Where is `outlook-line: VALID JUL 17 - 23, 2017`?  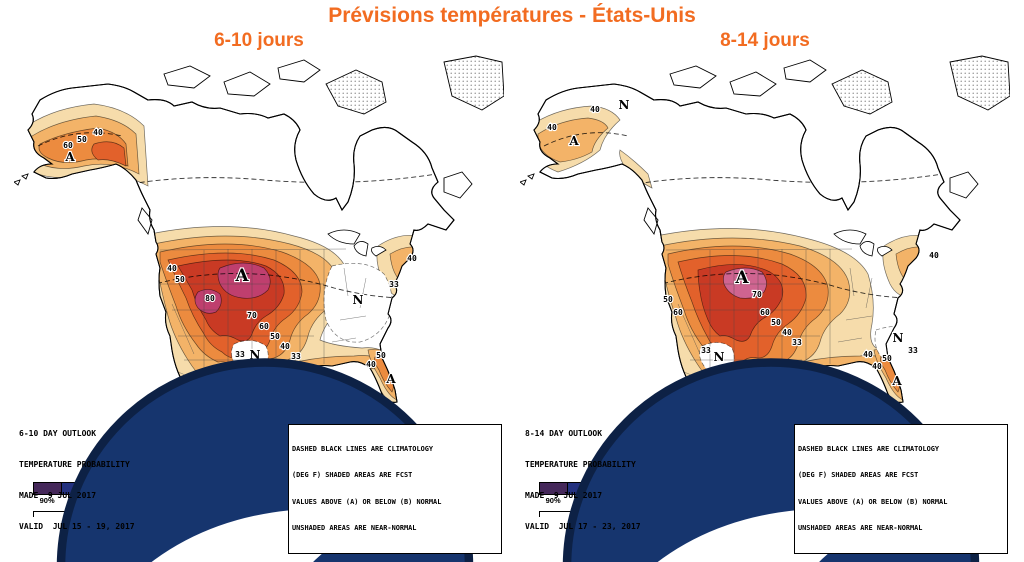
outlook-line: VALID JUL 17 - 23, 2017 is located at coordinates (583, 527).